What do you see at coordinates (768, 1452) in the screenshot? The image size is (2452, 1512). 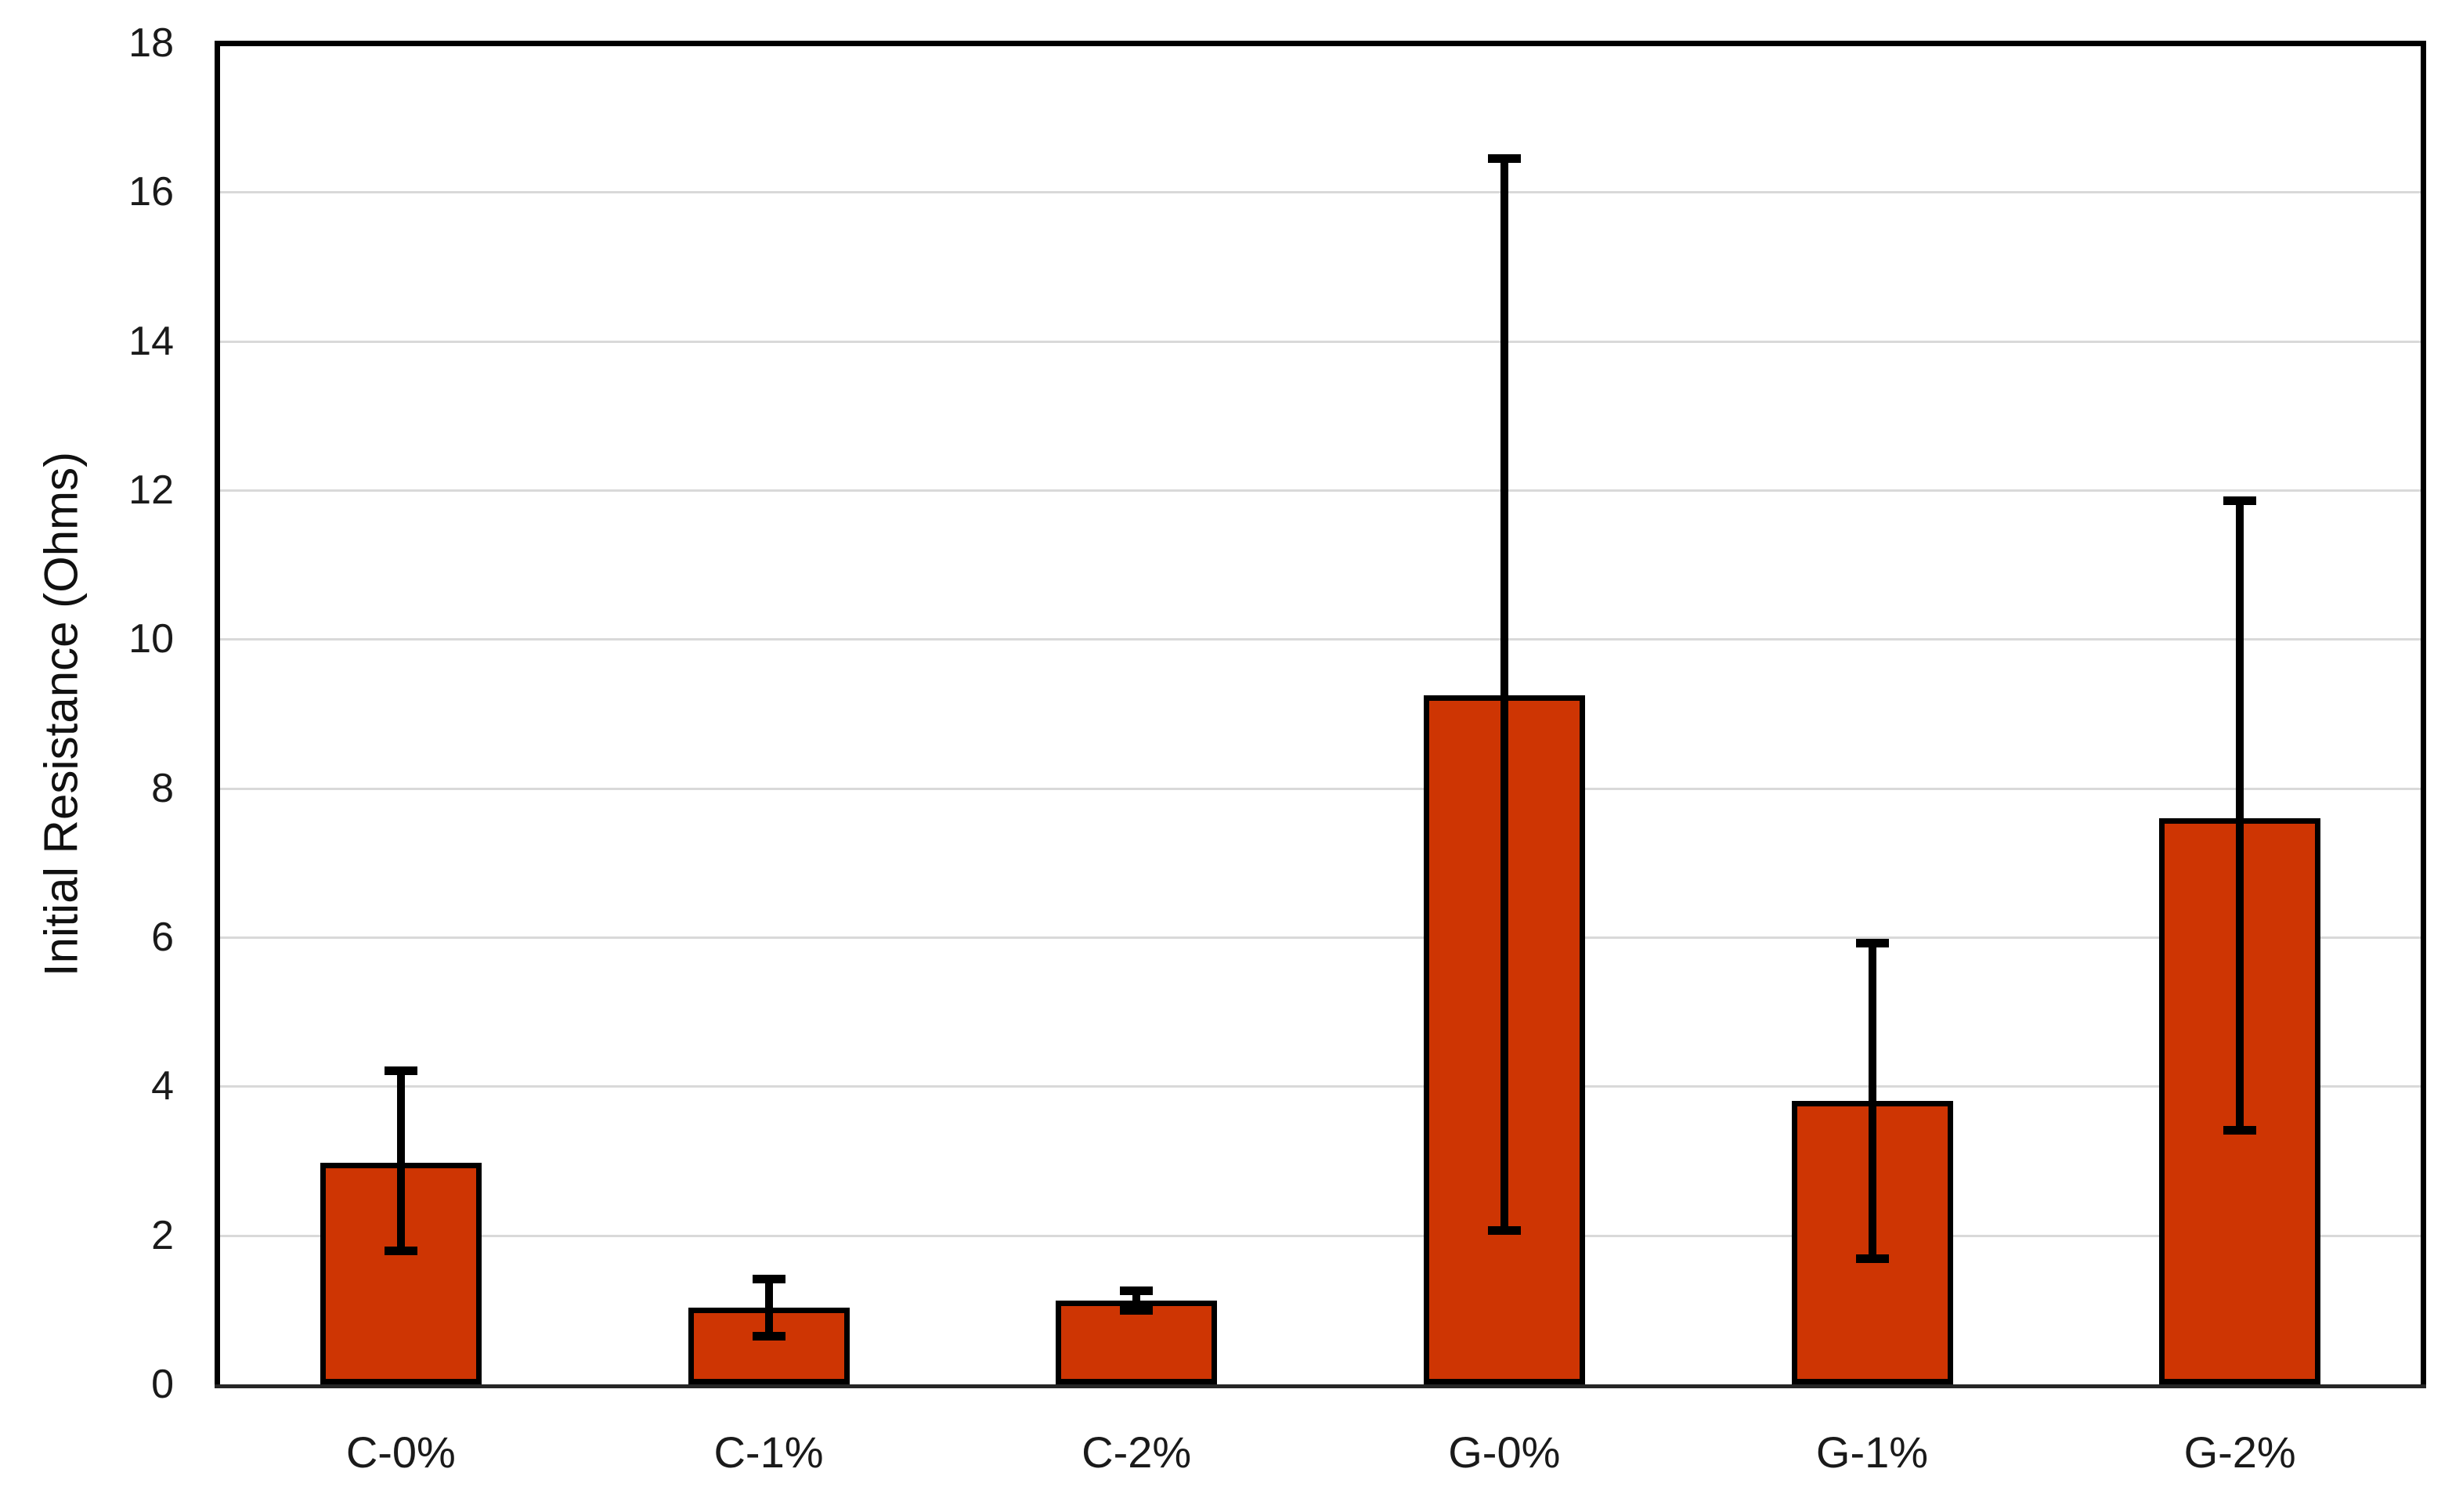 I see `x-category-label: C-1%` at bounding box center [768, 1452].